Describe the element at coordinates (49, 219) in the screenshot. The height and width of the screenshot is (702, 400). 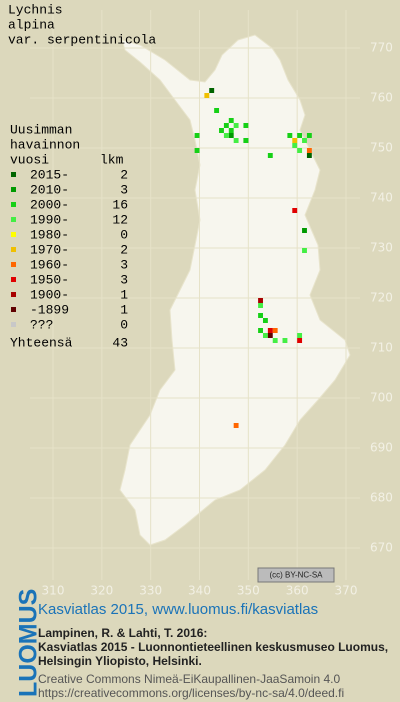
I see `legend-label: 1990-` at that location.